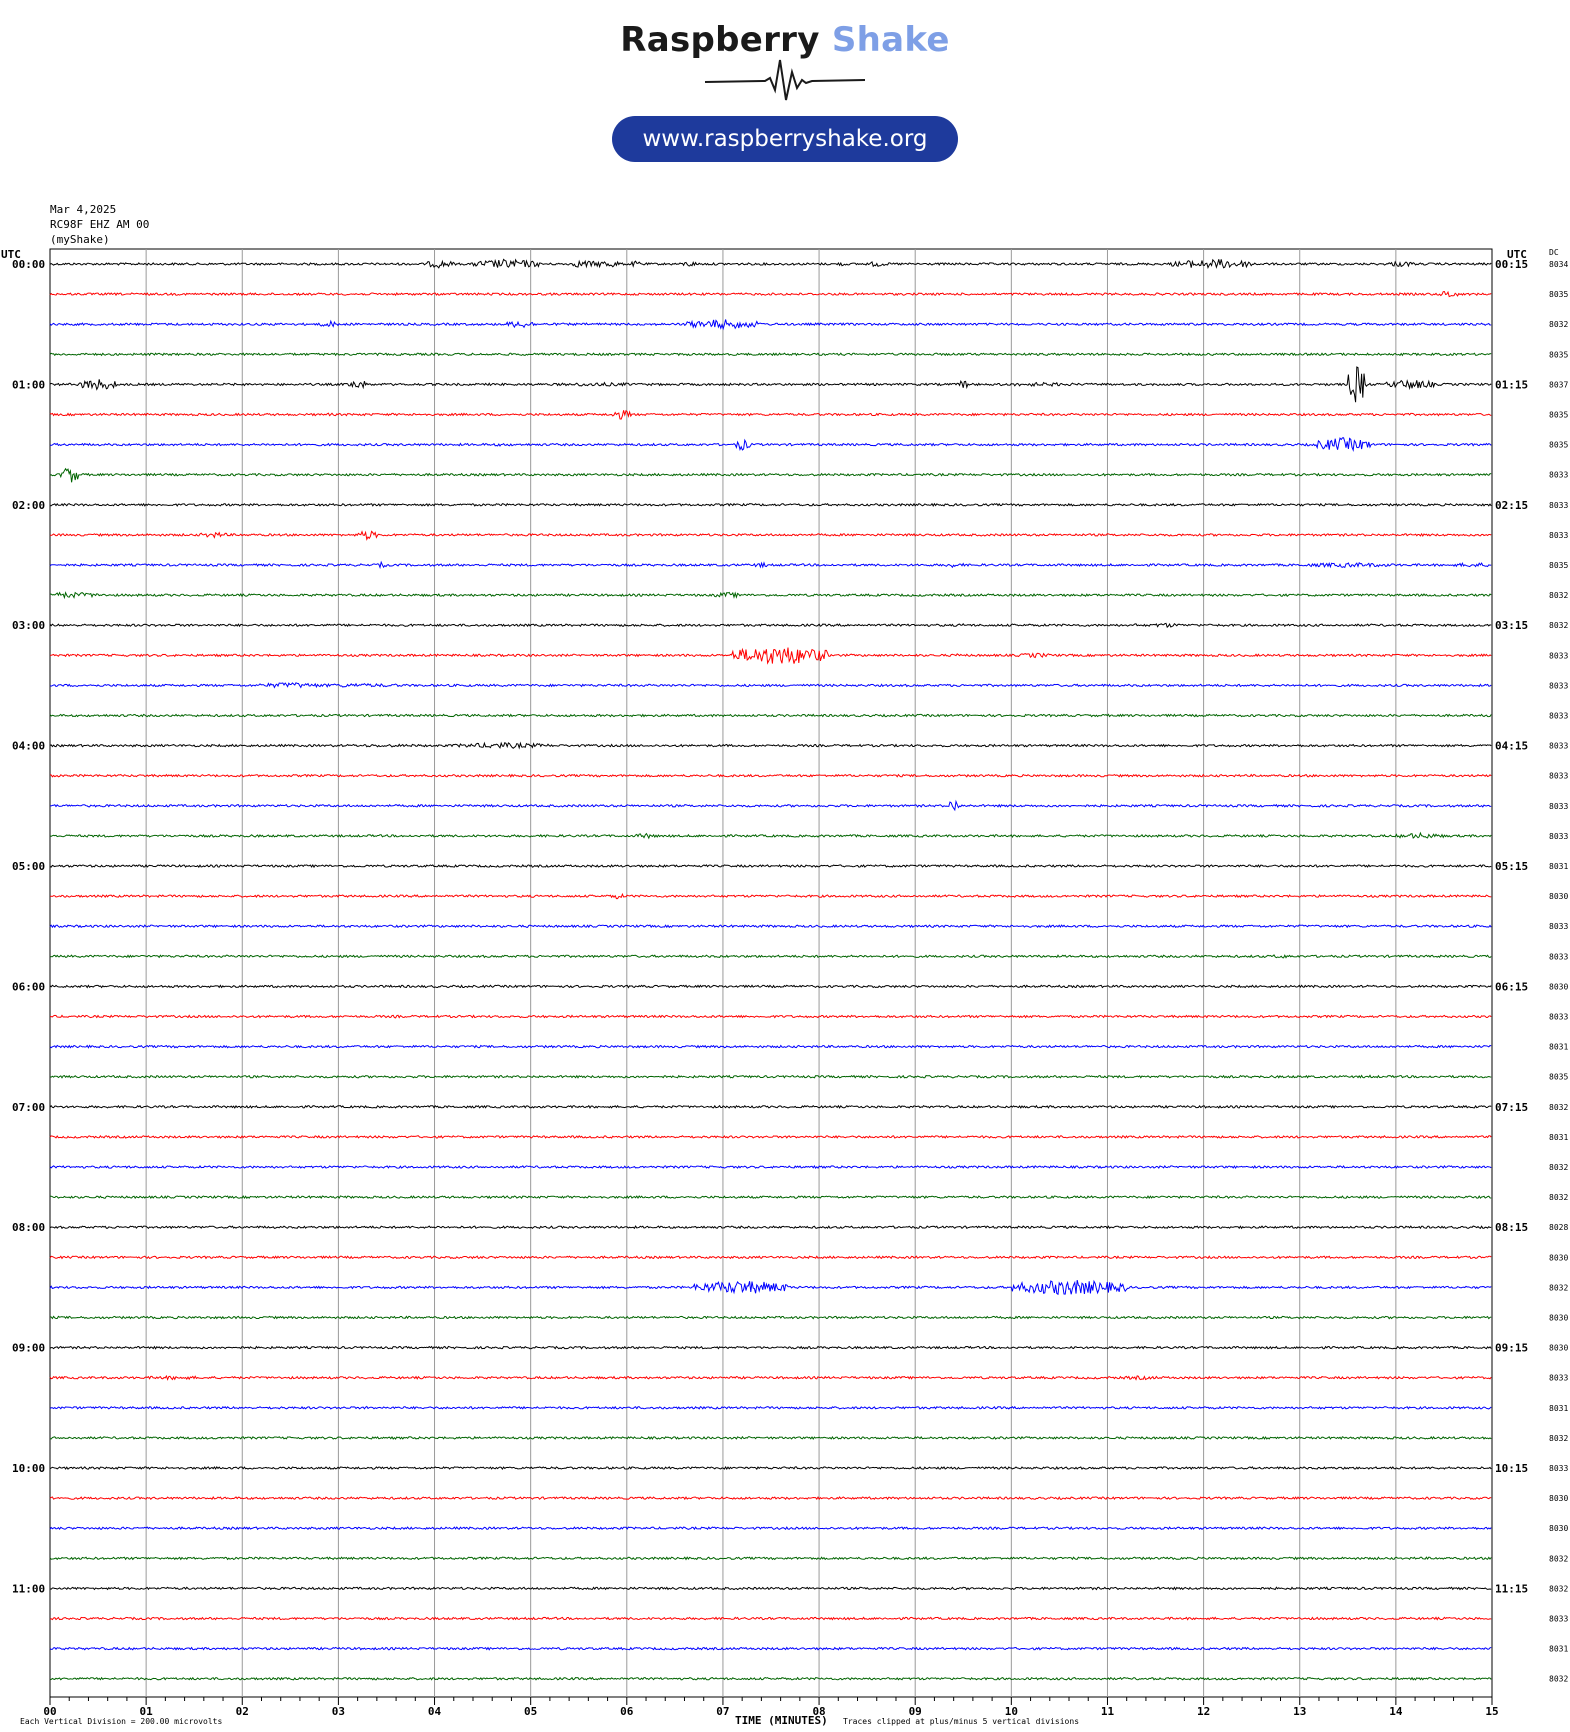 Image resolution: width=1570 pixels, height=1732 pixels. What do you see at coordinates (722, 1711) in the screenshot?
I see `x-tick-label: 07` at bounding box center [722, 1711].